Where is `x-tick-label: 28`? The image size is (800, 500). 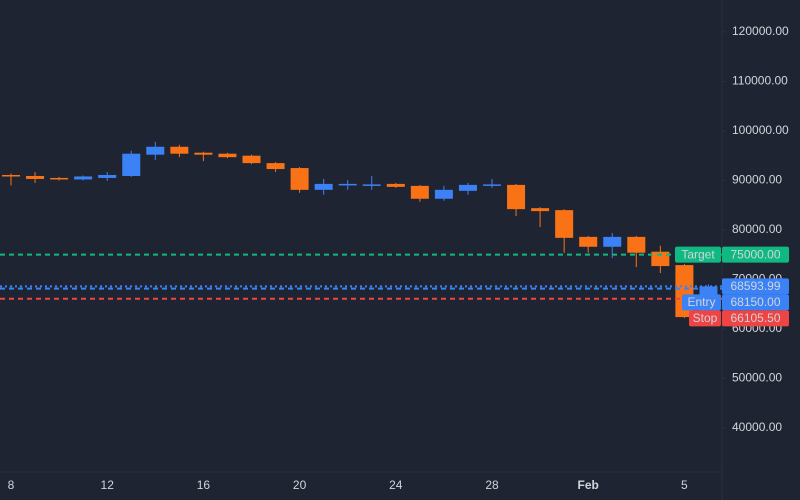 x-tick-label: 28 is located at coordinates (492, 485).